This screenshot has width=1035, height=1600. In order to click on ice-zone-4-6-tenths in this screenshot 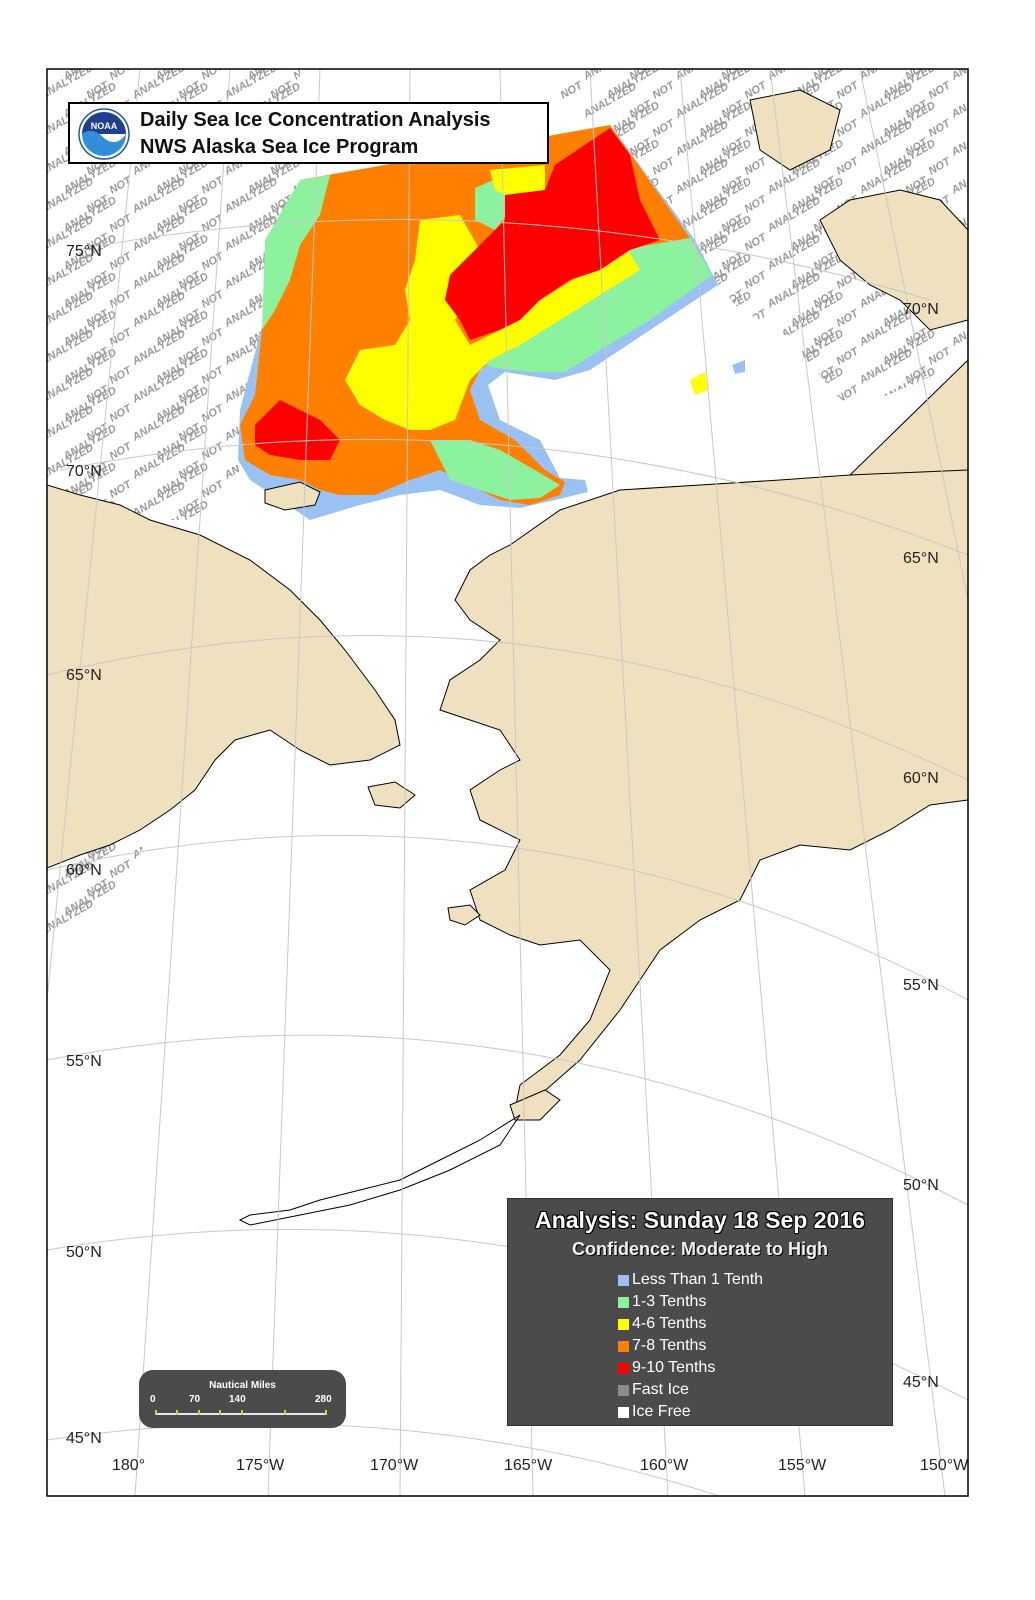, I will do `click(492, 322)`.